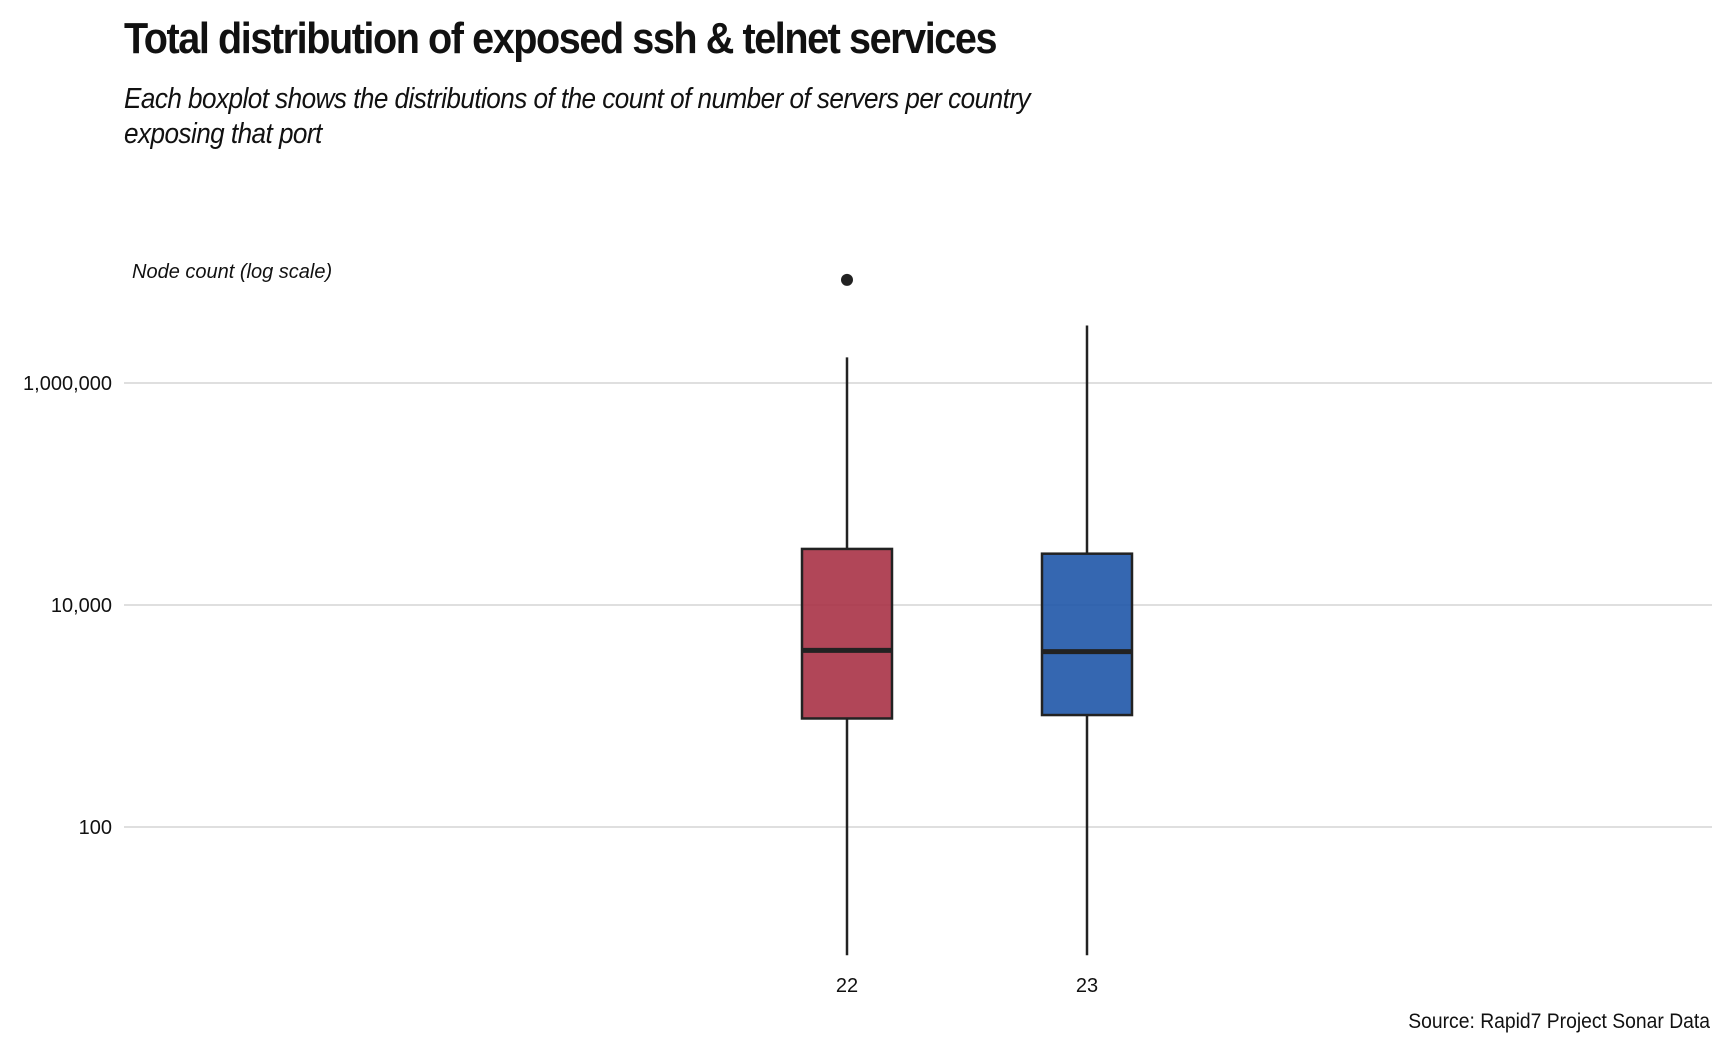 The height and width of the screenshot is (1056, 1728). I want to click on x-axis-ticks: 22 23, so click(967, 986).